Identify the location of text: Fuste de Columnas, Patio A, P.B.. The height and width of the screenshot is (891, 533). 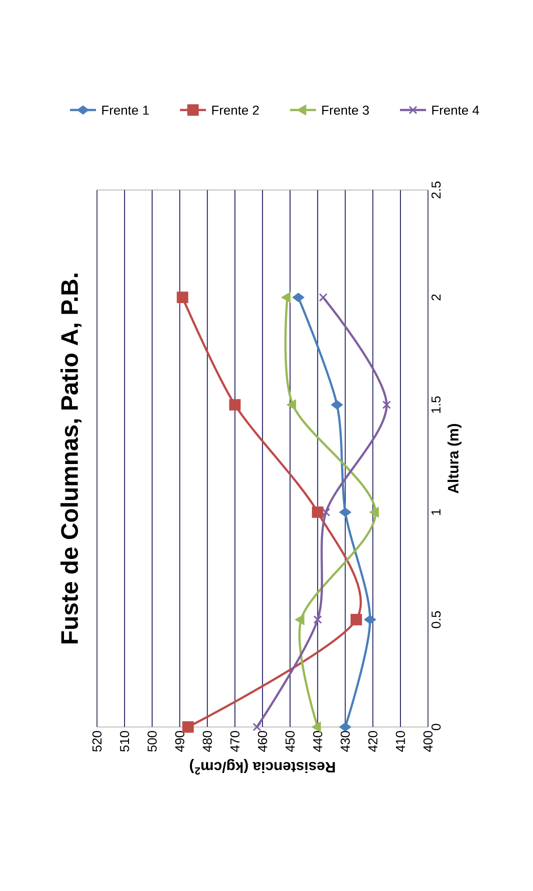
(71, 459).